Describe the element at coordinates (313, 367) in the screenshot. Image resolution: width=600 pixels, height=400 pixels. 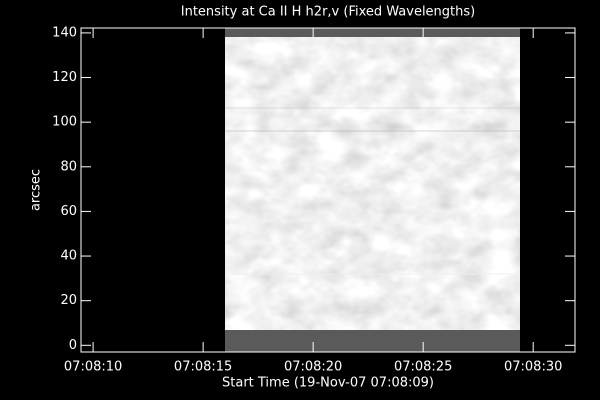
I see `x-tick-label: 07:08:20` at that location.